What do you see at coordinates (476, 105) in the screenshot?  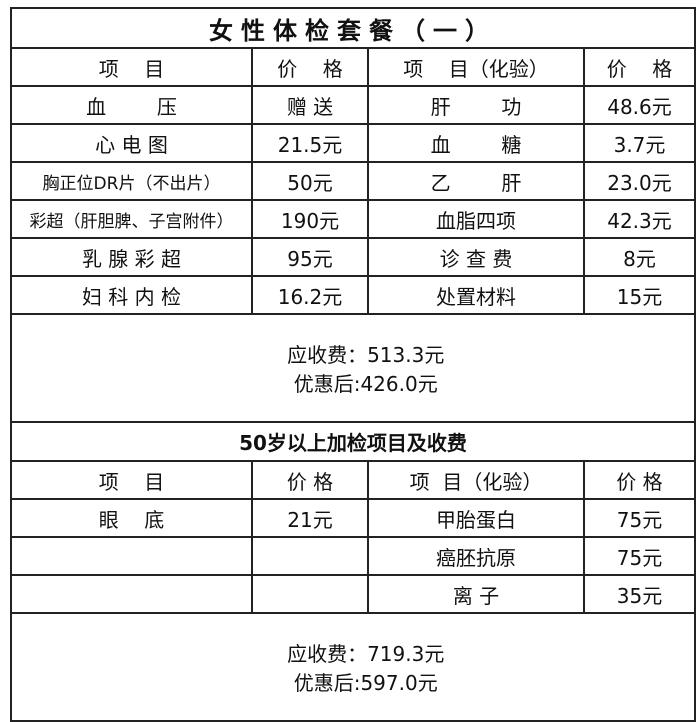 I see `lab-item-name: 肝 功` at bounding box center [476, 105].